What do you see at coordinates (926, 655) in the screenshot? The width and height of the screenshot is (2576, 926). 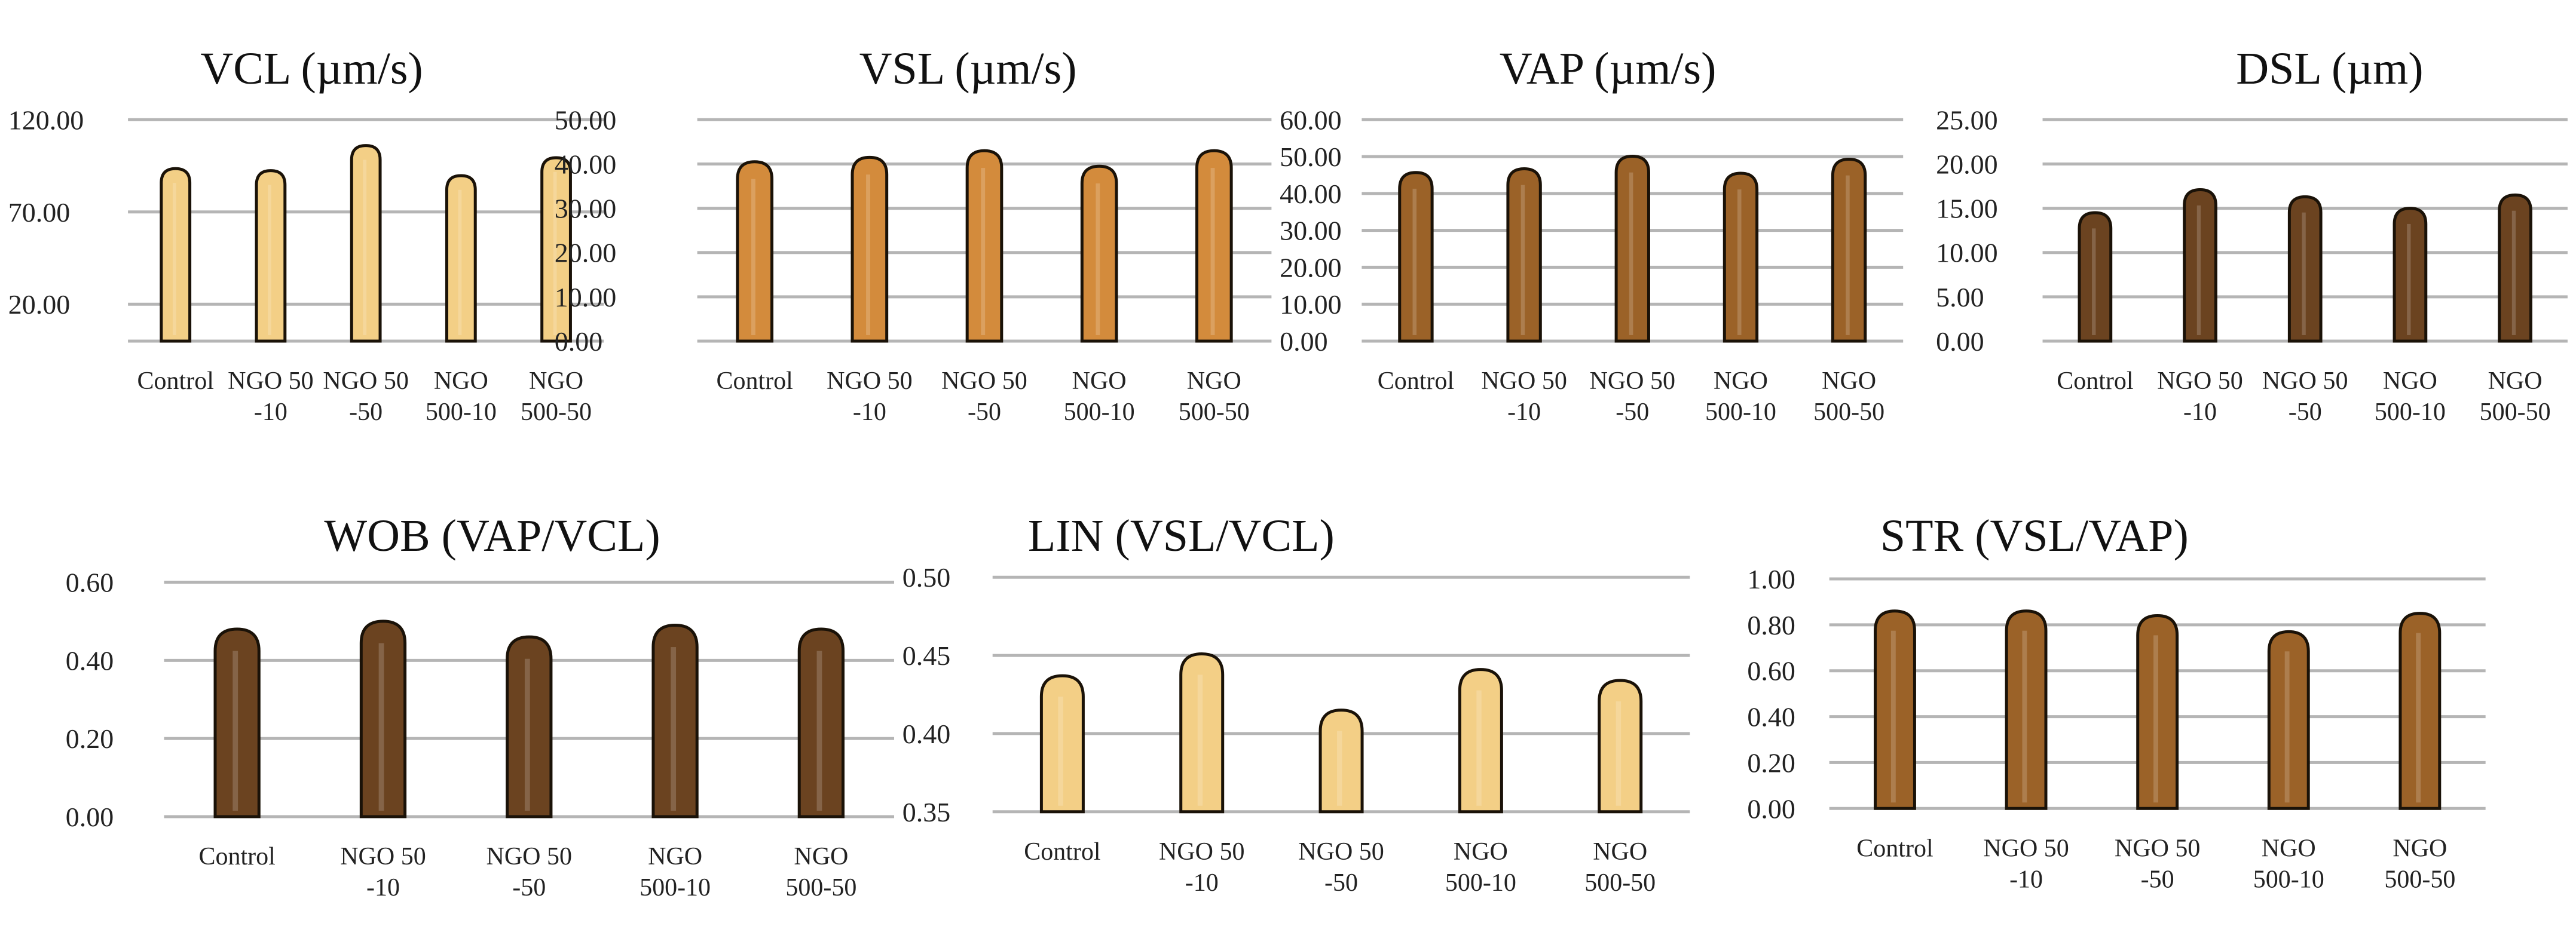 I see `y-tick-label: 0.45` at bounding box center [926, 655].